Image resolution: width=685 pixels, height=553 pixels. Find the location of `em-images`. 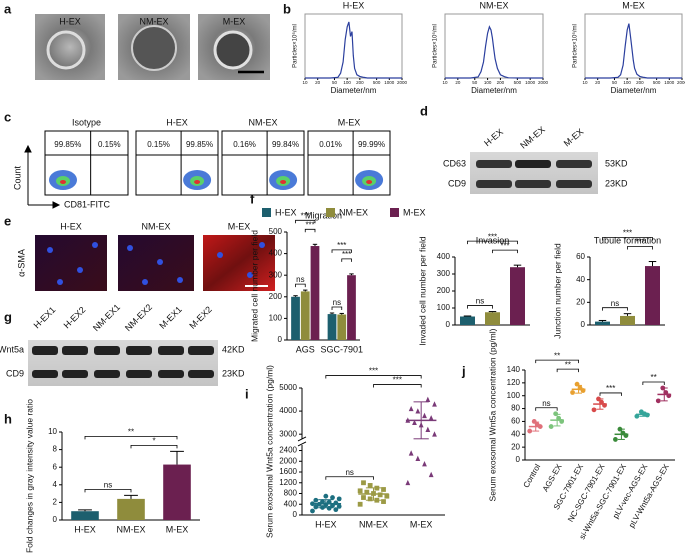

em-images is located at coordinates (152, 47).